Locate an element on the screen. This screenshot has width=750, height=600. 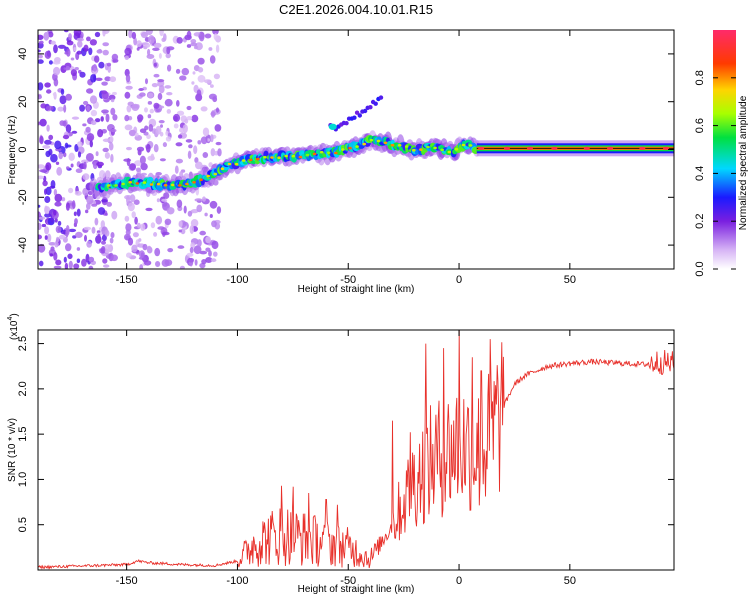
spectrogram-x-tick-label: -50 is located at coordinates (348, 280).